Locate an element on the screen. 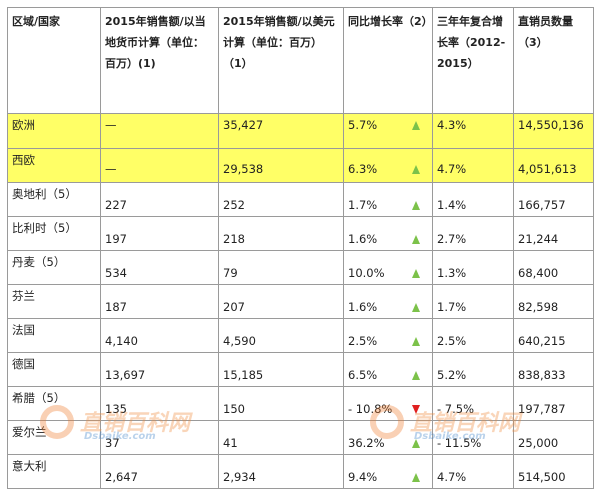 The width and height of the screenshot is (600, 503). cell-region: 希腊（5） is located at coordinates (54, 403).